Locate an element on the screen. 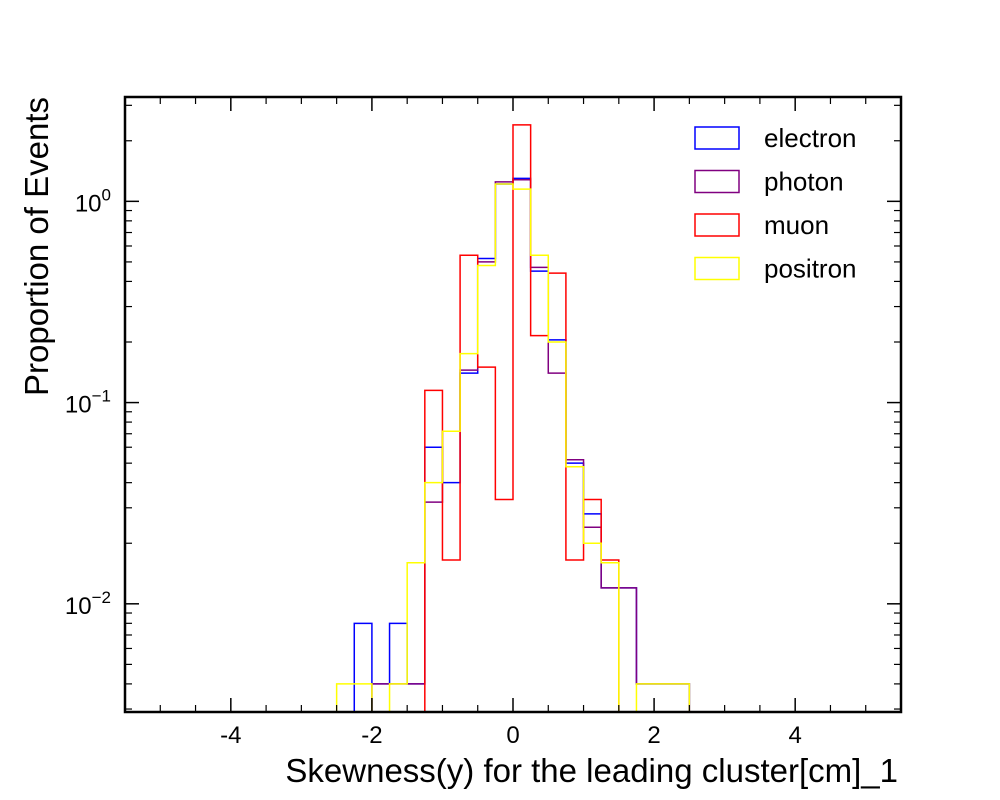  x-tick-label: -2 is located at coordinates (371, 735).